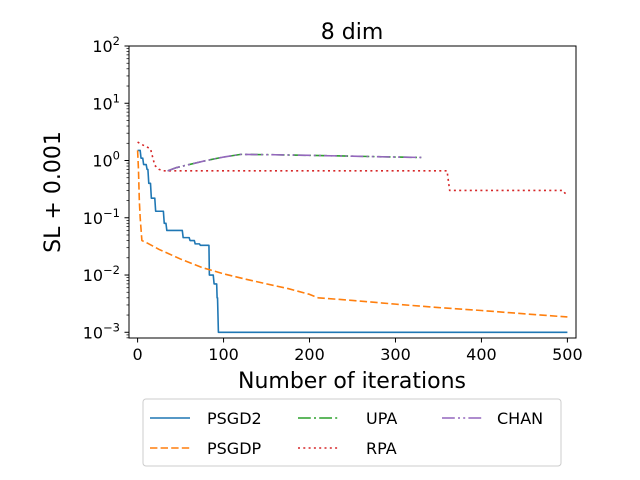 This screenshot has height=480, width=640. What do you see at coordinates (381, 448) in the screenshot?
I see `legend-label-rpa: RPA` at bounding box center [381, 448].